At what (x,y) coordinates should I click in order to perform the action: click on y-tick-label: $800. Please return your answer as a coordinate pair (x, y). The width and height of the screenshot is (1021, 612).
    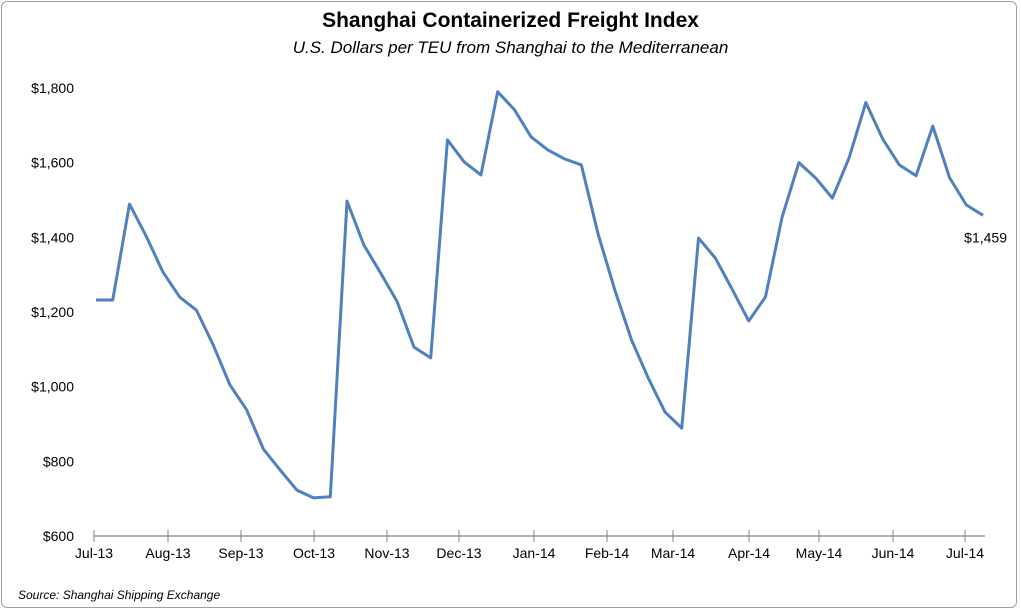
    Looking at the image, I should click on (58, 461).